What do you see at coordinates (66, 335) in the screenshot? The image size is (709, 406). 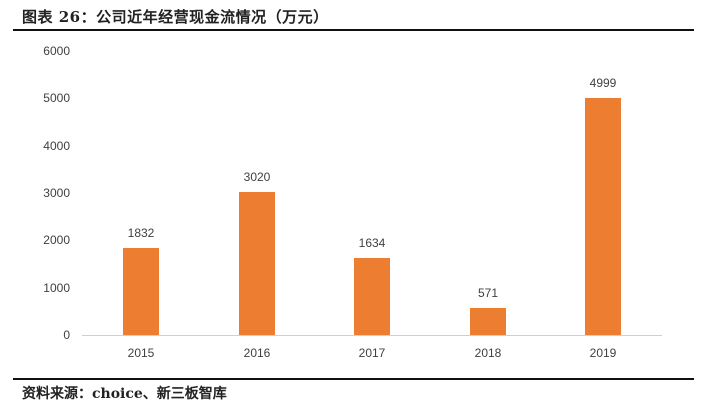 I see `y-tick-label: 0` at bounding box center [66, 335].